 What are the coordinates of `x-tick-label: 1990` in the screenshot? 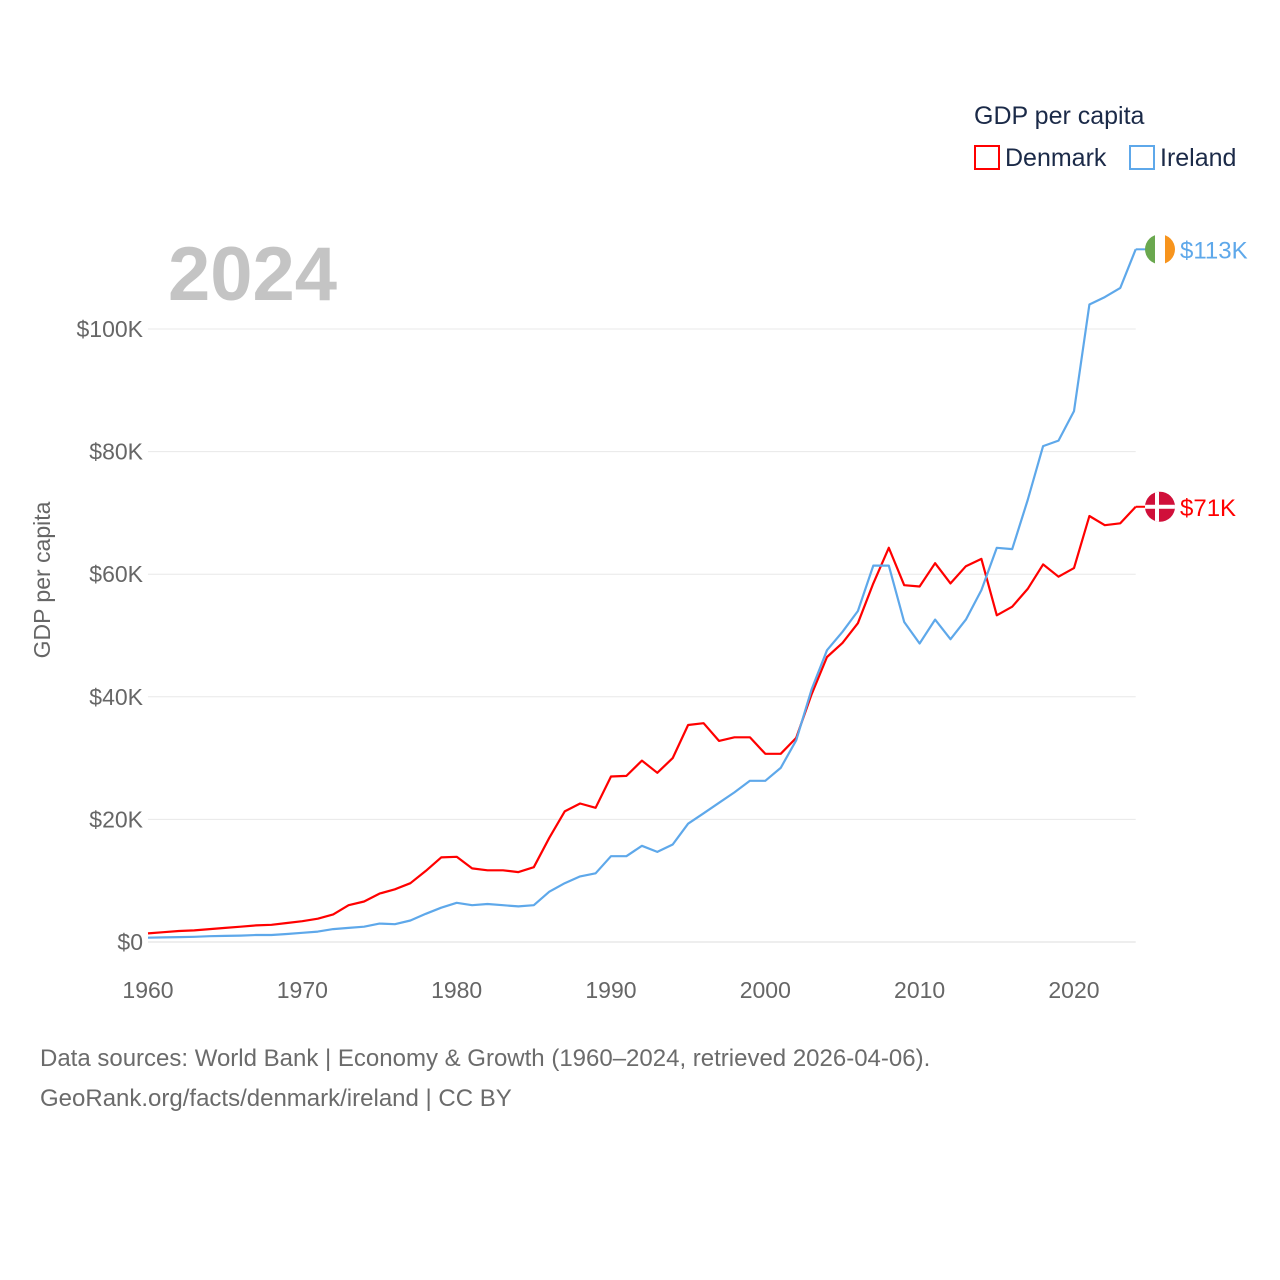 It's located at (610, 990).